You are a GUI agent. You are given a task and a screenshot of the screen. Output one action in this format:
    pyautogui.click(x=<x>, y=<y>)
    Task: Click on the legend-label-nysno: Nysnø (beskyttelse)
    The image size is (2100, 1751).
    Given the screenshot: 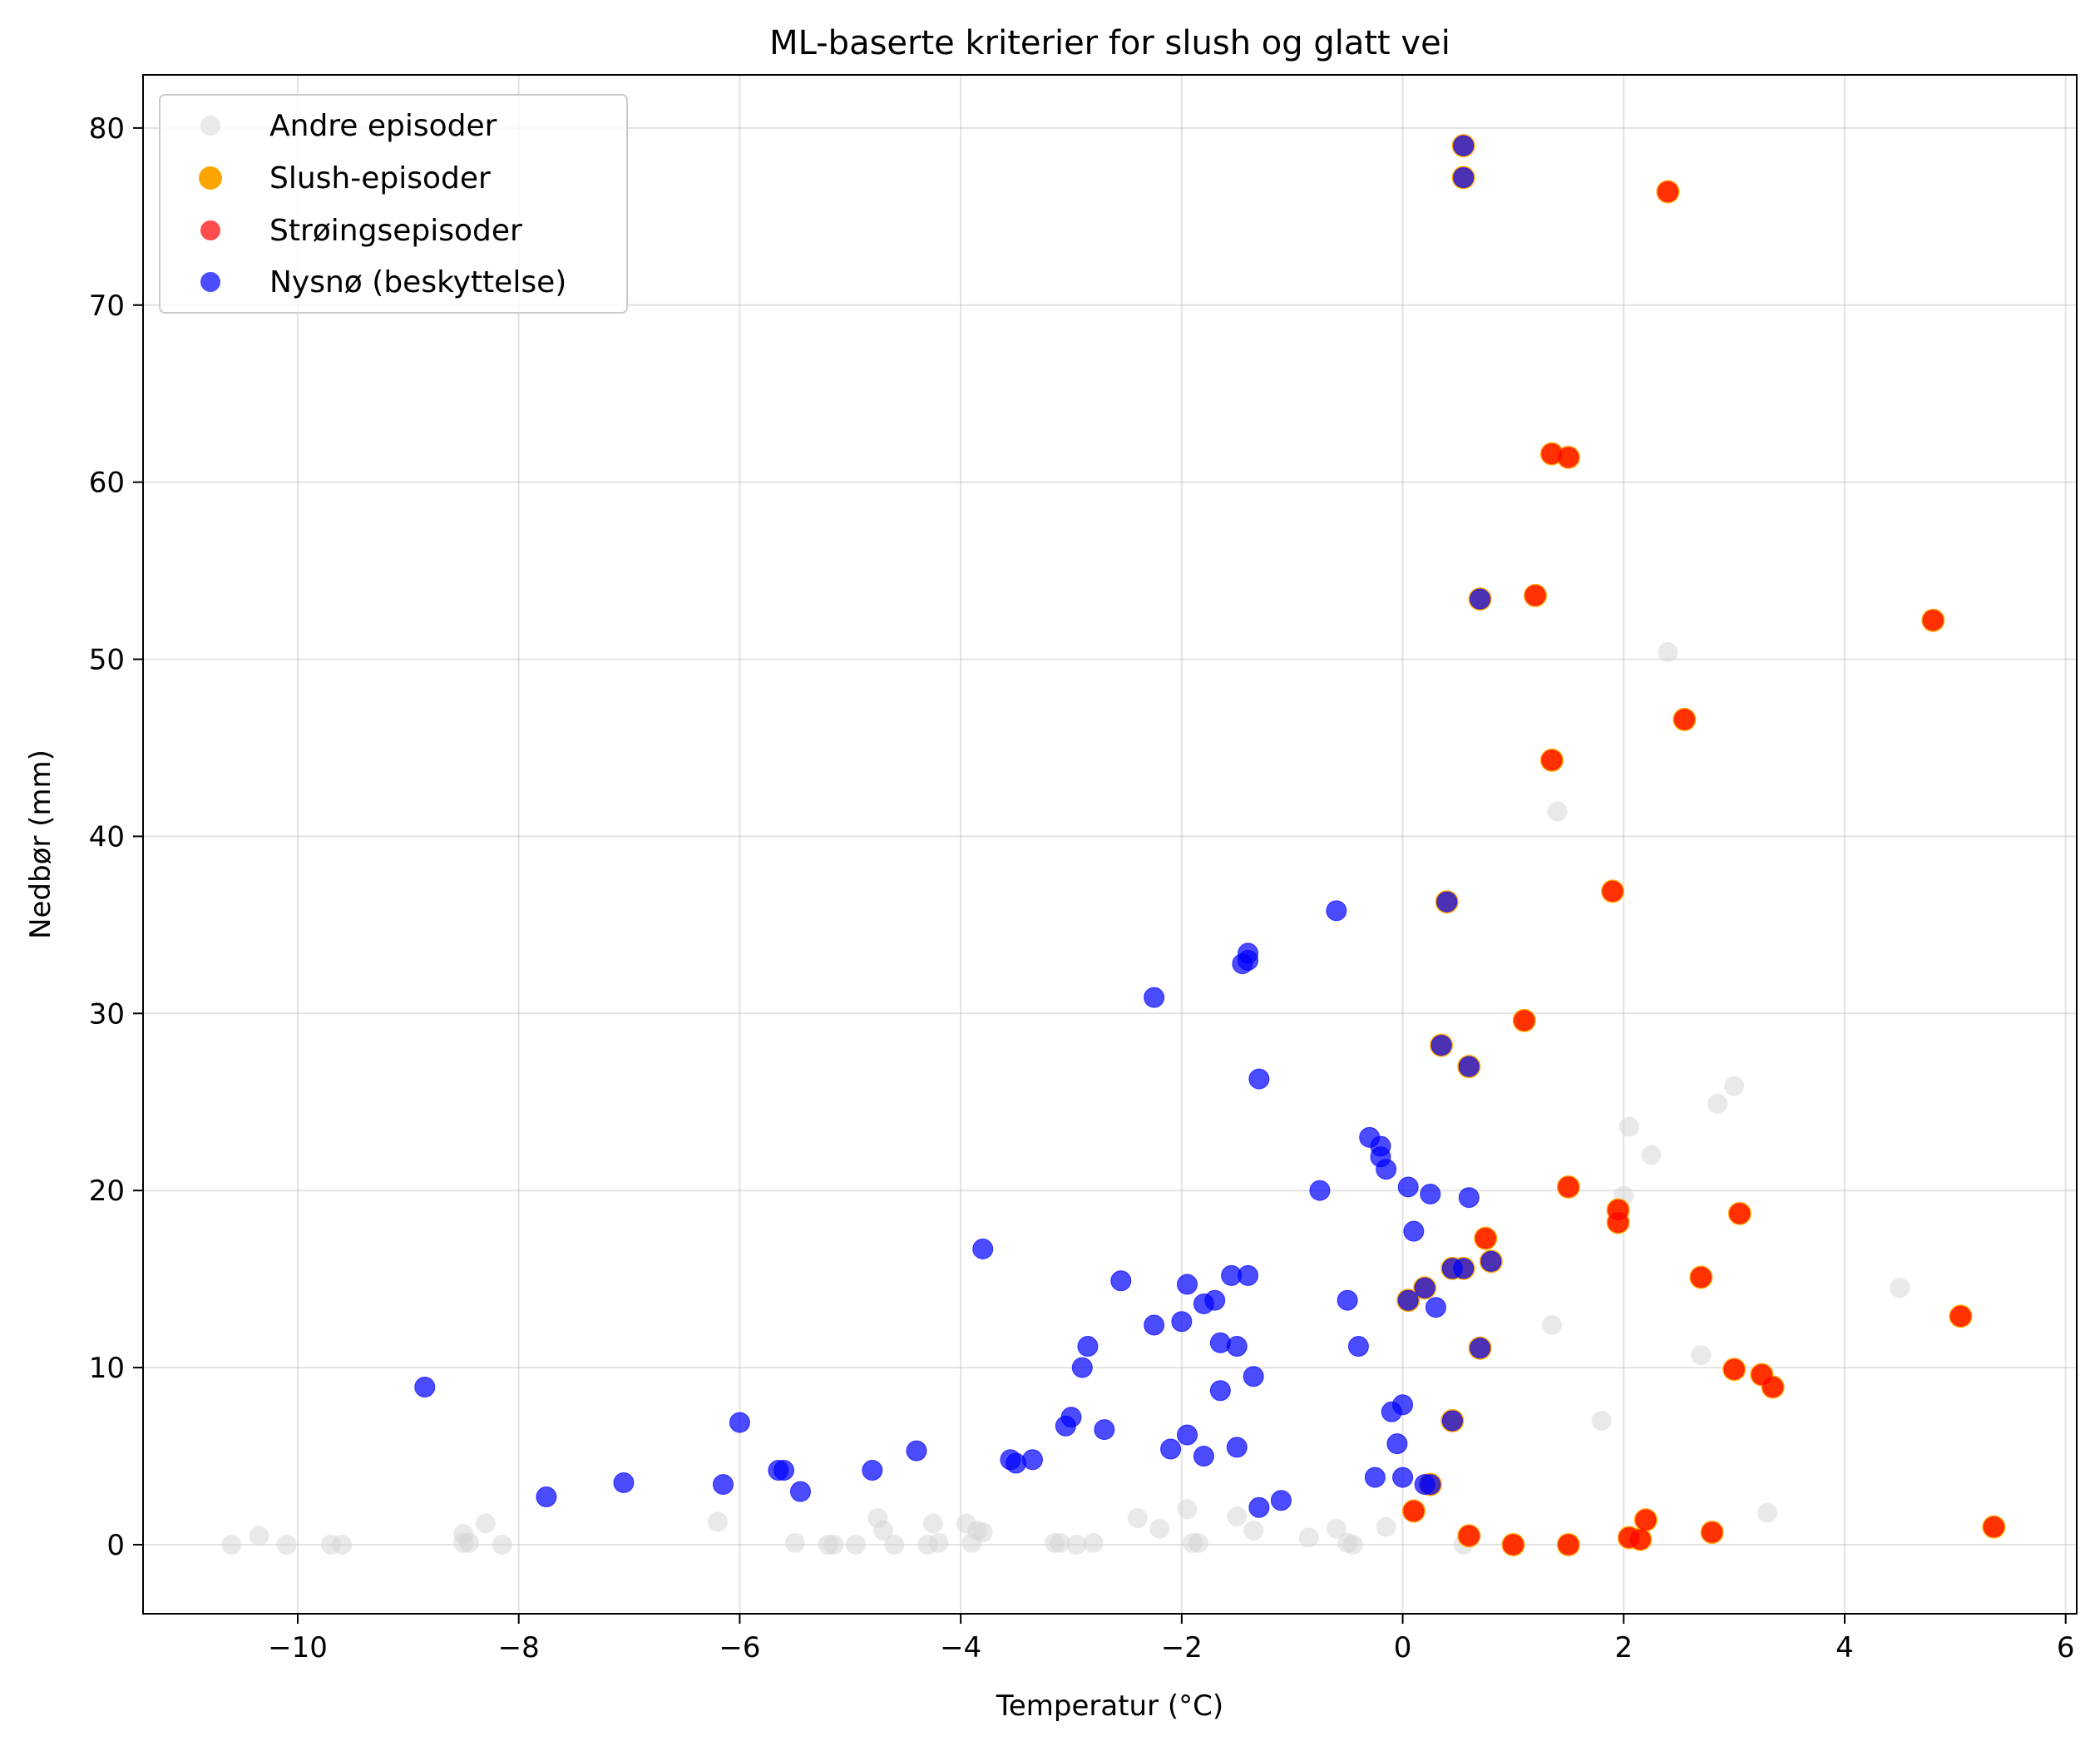 What is the action you would take?
    pyautogui.click(x=417, y=282)
    